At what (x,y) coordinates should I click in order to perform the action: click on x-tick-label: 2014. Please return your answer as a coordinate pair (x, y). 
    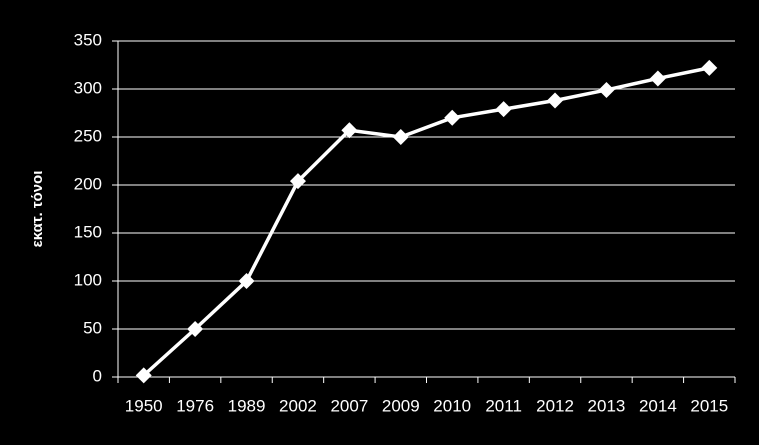
    Looking at the image, I should click on (658, 405).